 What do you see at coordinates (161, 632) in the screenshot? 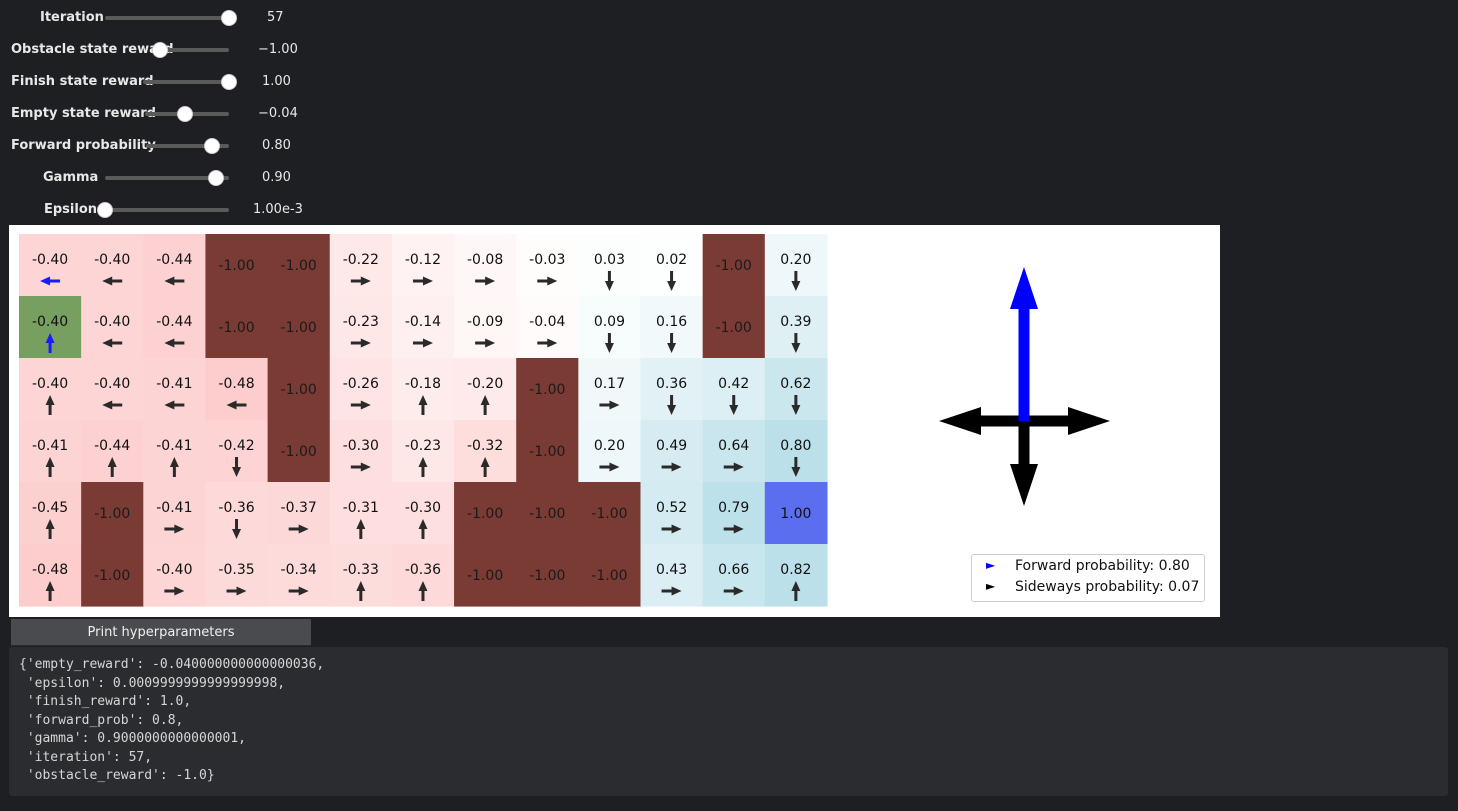
I see `print-hyperparameters-button: Print hyperparameters` at bounding box center [161, 632].